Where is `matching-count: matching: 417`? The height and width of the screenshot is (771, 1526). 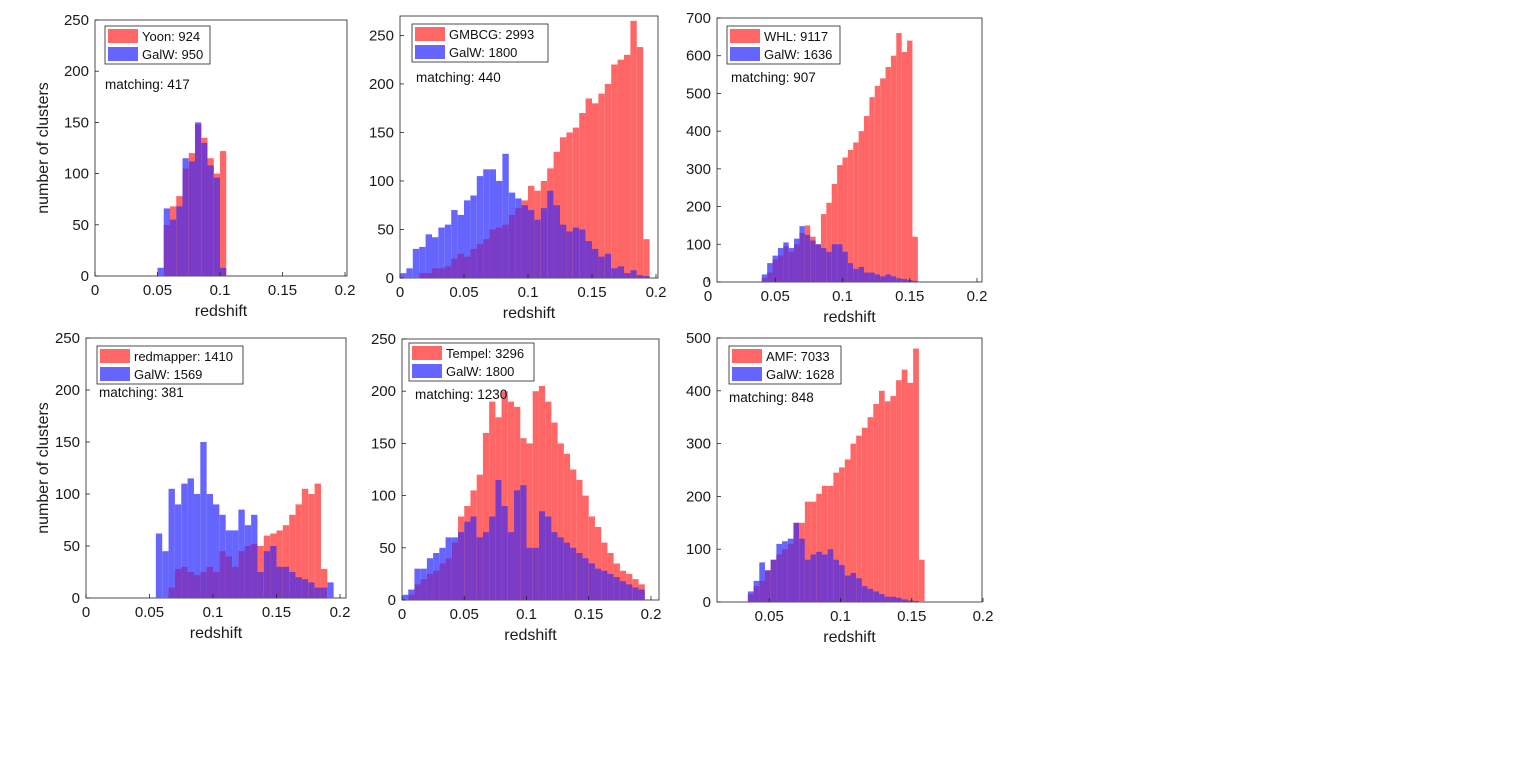 matching-count: matching: 417 is located at coordinates (147, 84).